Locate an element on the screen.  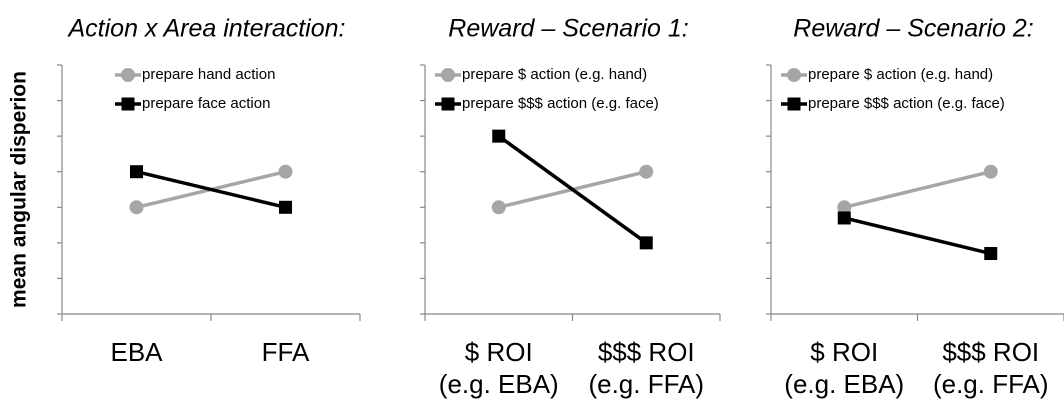
chart-title: Reward – Scenario 1: is located at coordinates (568, 29).